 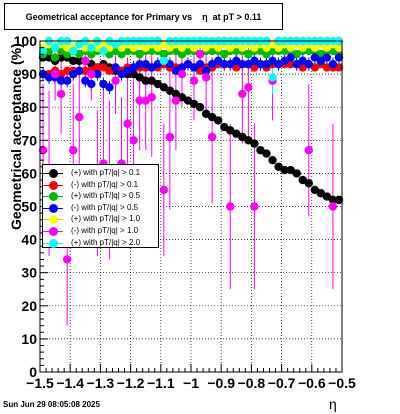 What do you see at coordinates (31, 206) in the screenshot?
I see `y-axis-ticks: 0 10 20 30 40 50 60 70 80 90 100` at bounding box center [31, 206].